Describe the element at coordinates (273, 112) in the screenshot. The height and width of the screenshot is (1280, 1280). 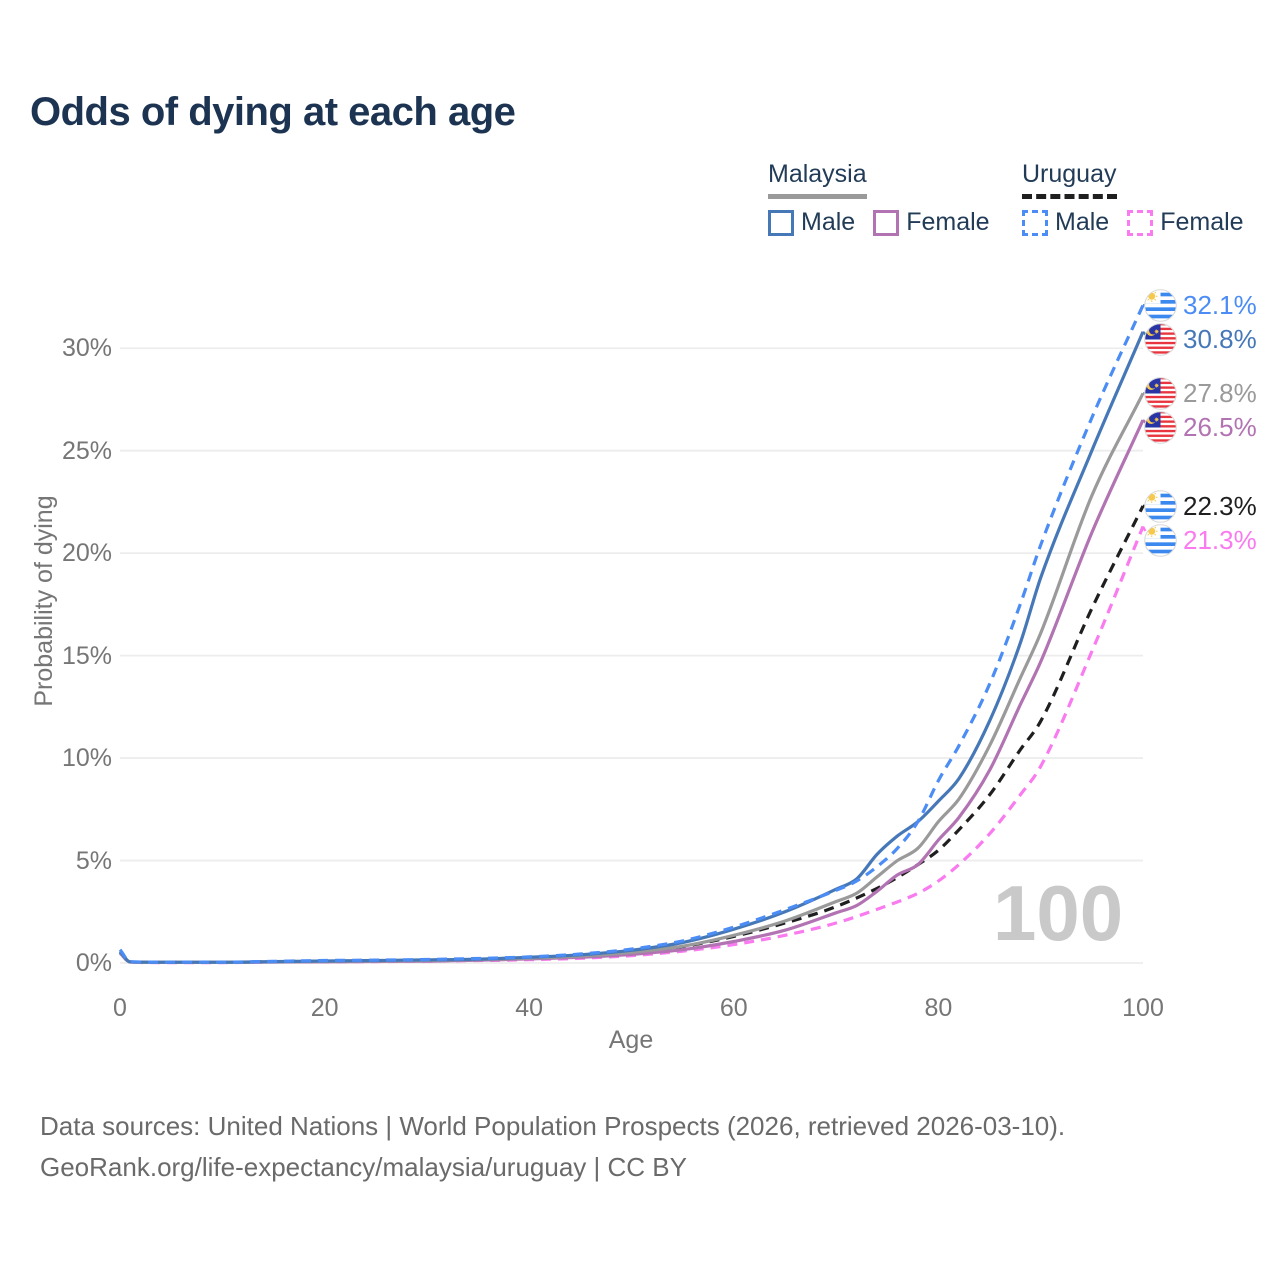
I see `page-title: Odds of dying at each age` at that location.